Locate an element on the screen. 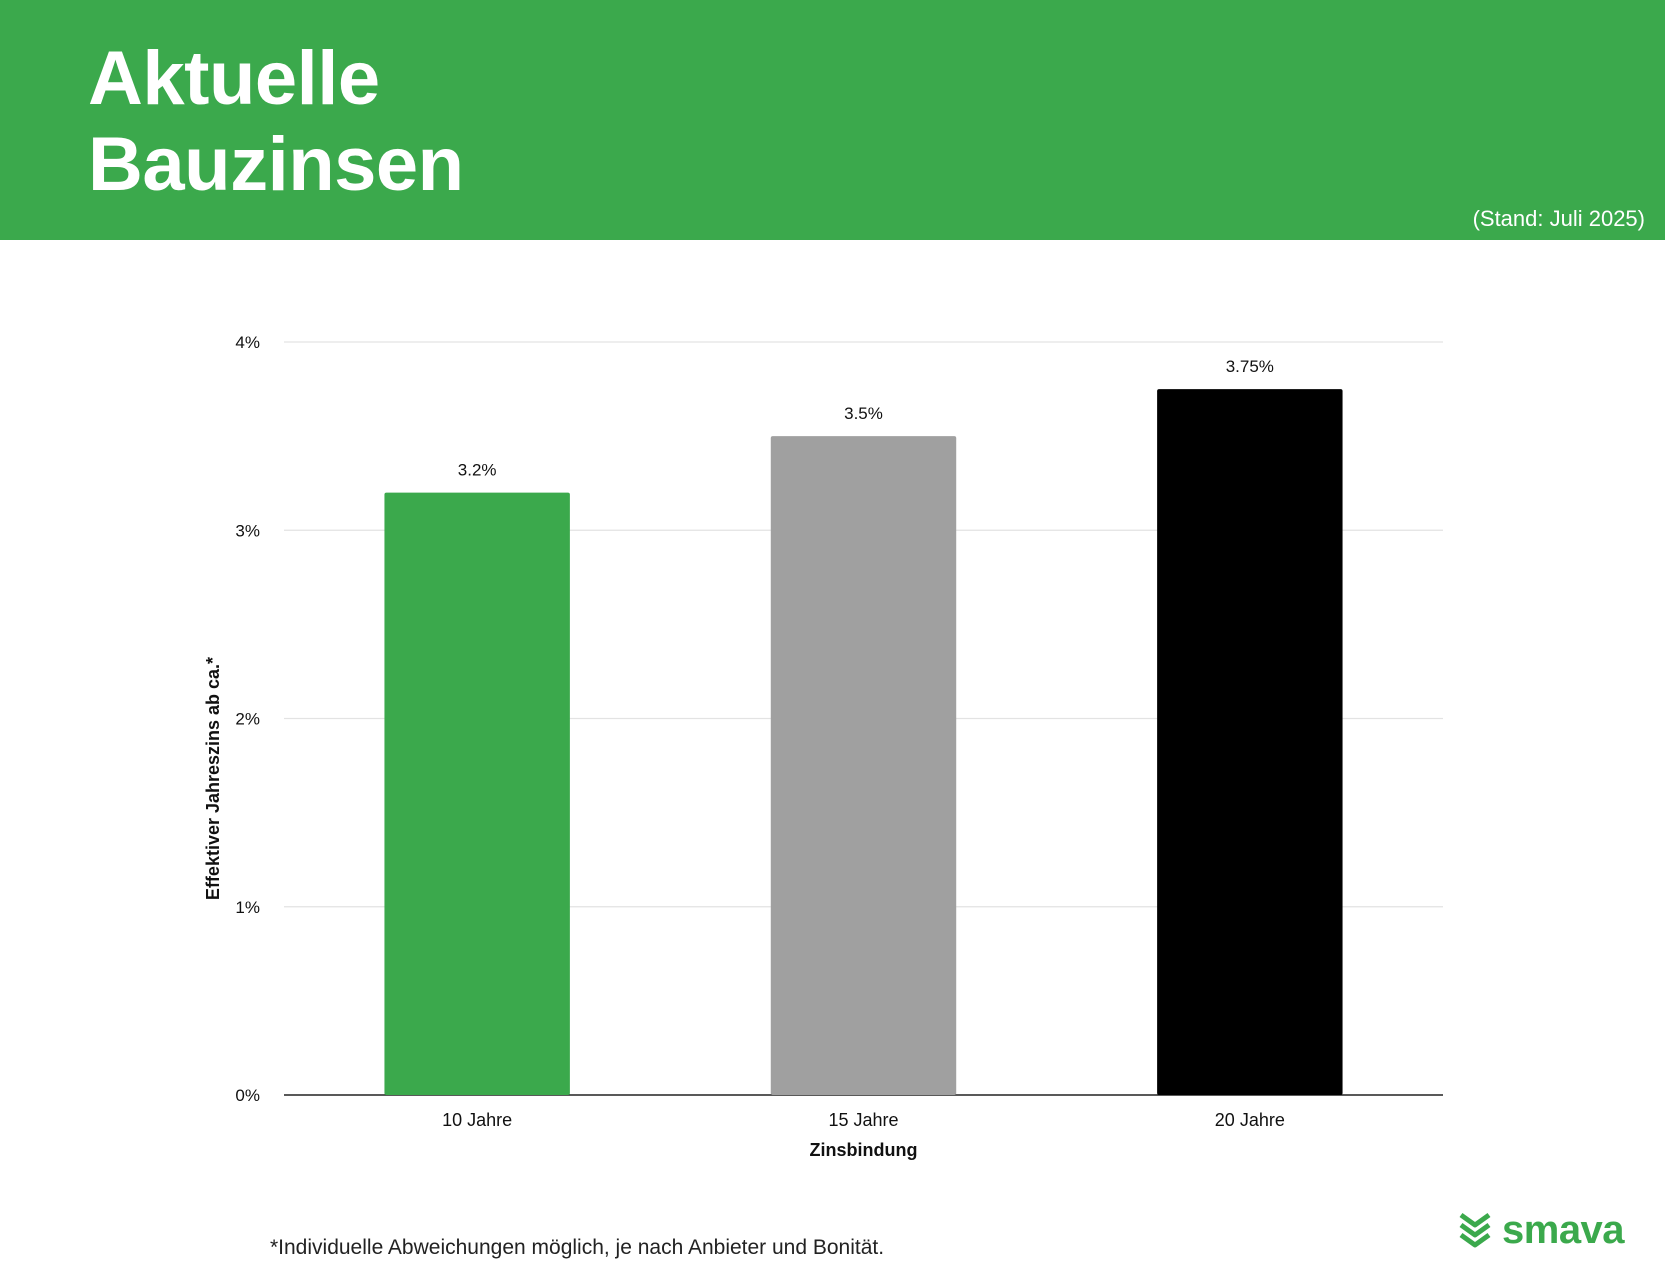 This screenshot has height=1287, width=1665. x-axis-title: Zinsbindung is located at coordinates (864, 1150).